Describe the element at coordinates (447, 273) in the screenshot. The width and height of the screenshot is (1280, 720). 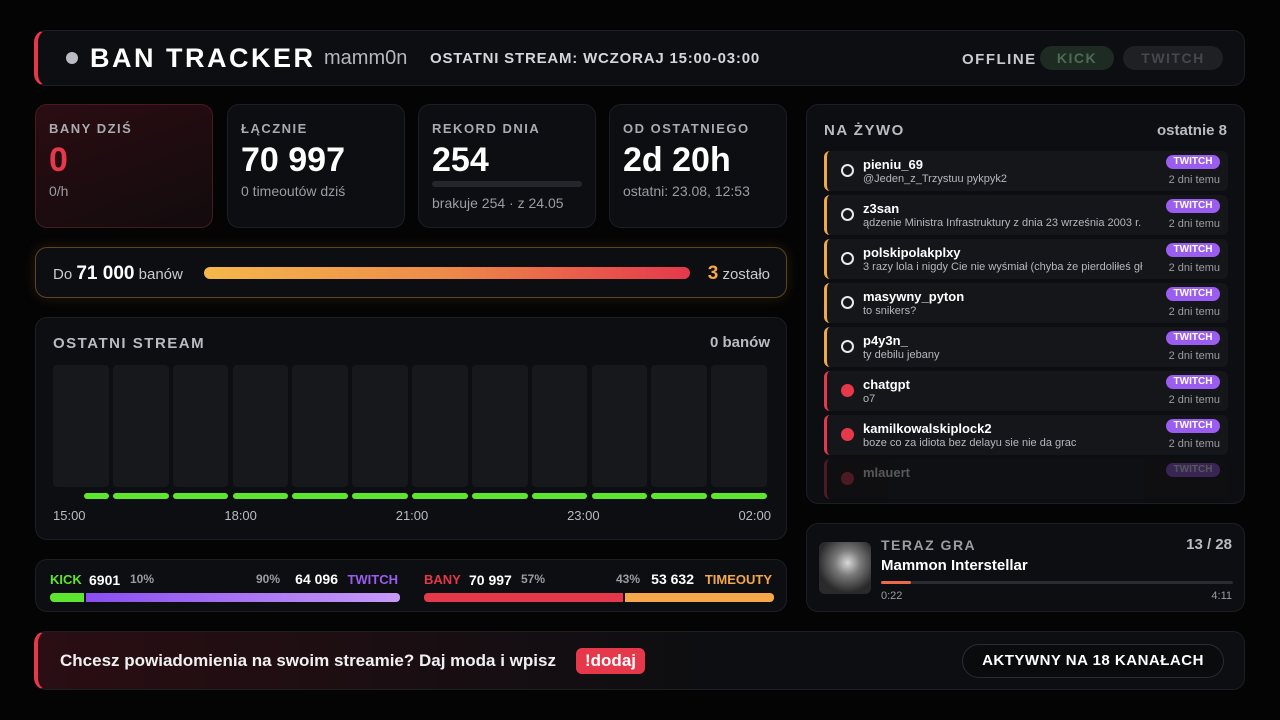
I see `goal-progress` at that location.